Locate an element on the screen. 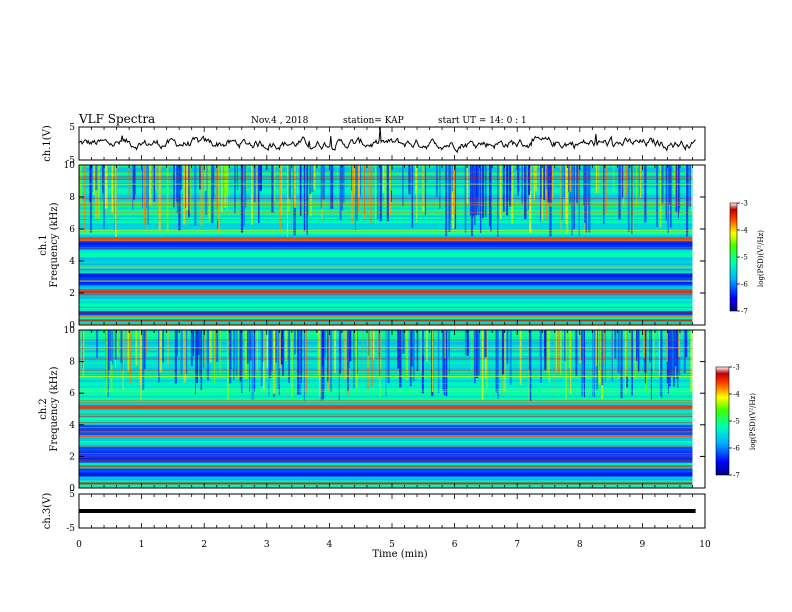  colorbar-tick-label: -4 is located at coordinates (744, 231).